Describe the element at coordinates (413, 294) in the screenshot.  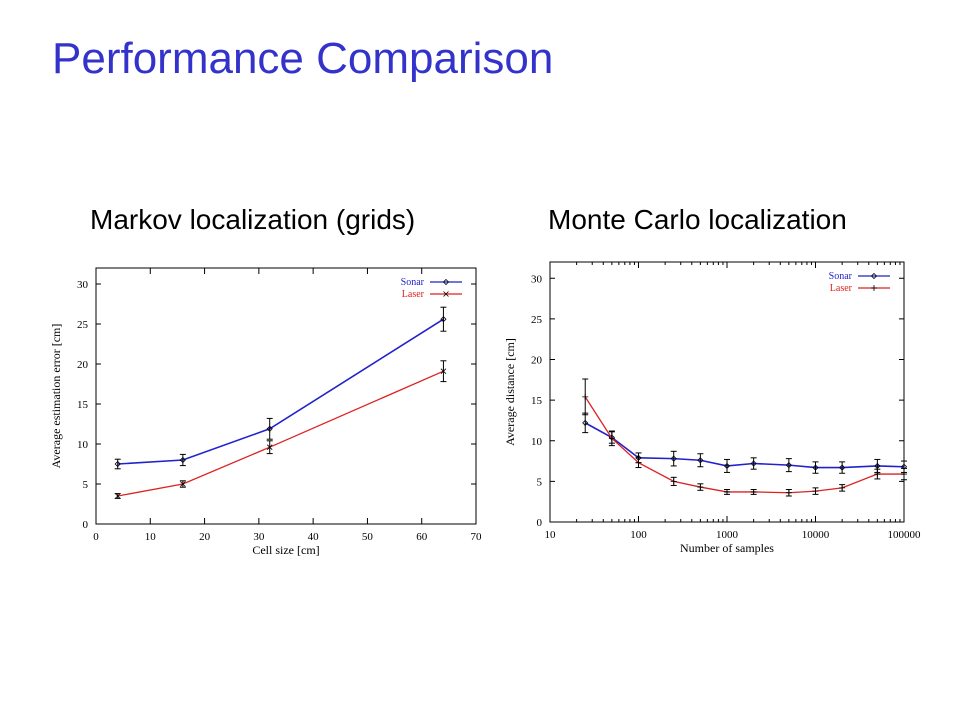
I see `markov-legend-laser-label: Laser` at that location.